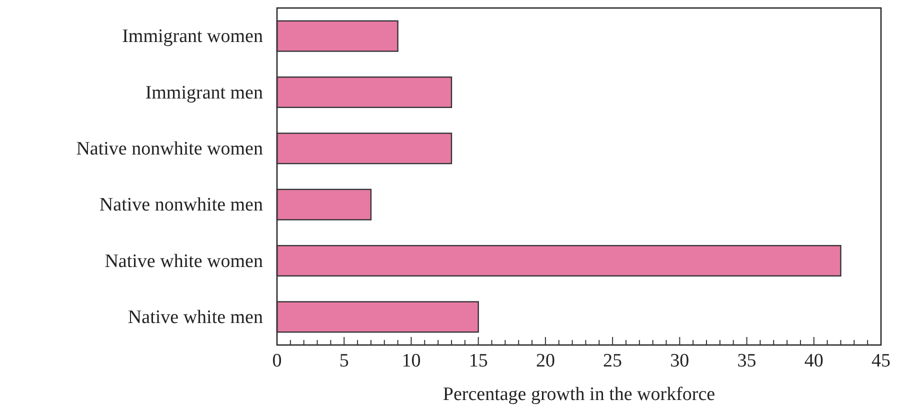 This screenshot has height=411, width=905. Describe the element at coordinates (204, 93) in the screenshot. I see `y-tick-label: Immigrant men` at that location.